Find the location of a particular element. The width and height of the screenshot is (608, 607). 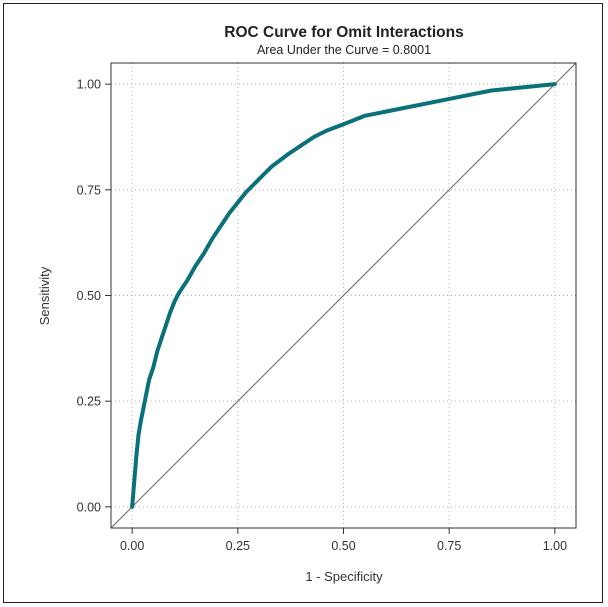

y-tick-label-3: 0.75 is located at coordinates (89, 190).